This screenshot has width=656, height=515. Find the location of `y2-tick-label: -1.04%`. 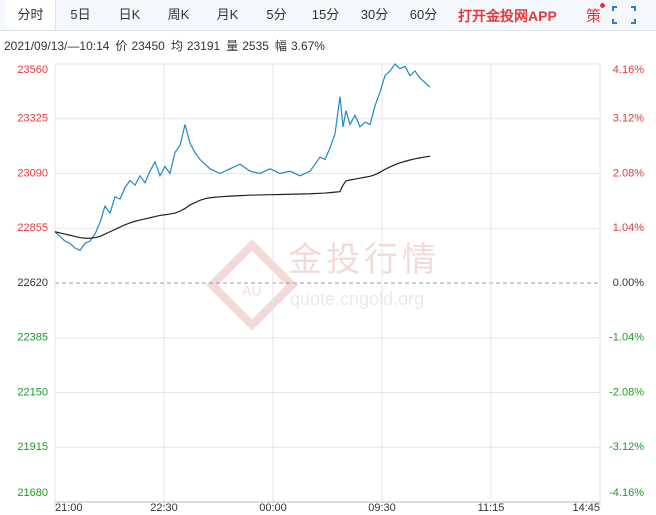

y2-tick-label: -1.04% is located at coordinates (626, 338).